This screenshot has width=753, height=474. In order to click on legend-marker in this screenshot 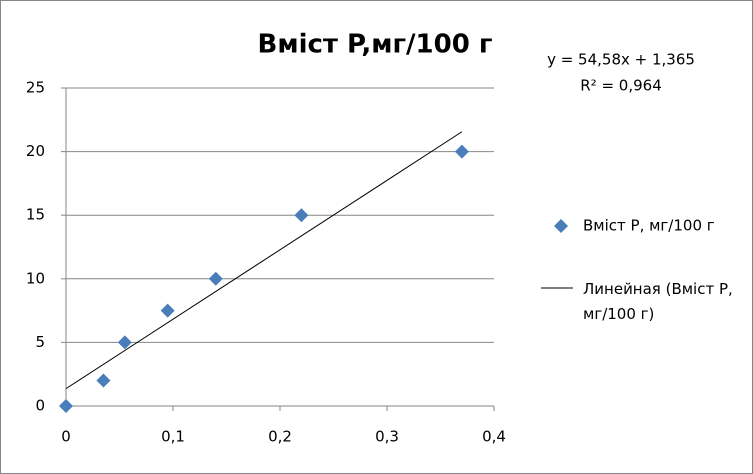, I will do `click(561, 226)`.